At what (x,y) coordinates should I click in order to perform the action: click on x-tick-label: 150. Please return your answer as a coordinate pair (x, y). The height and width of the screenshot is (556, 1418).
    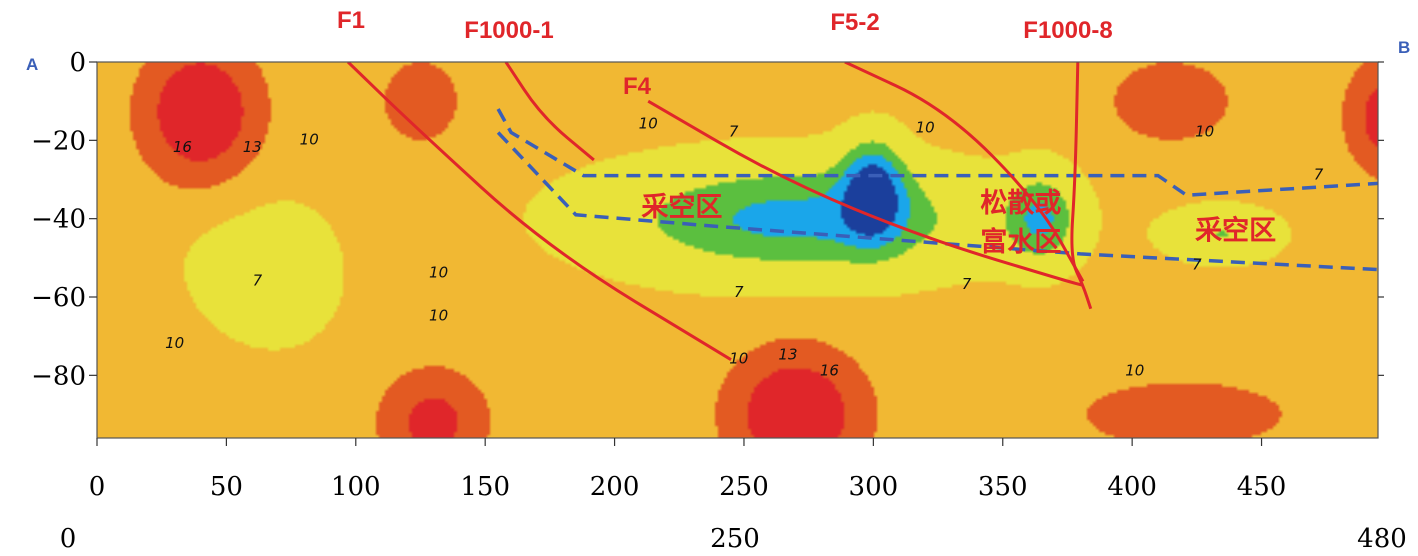
    Looking at the image, I should click on (485, 487).